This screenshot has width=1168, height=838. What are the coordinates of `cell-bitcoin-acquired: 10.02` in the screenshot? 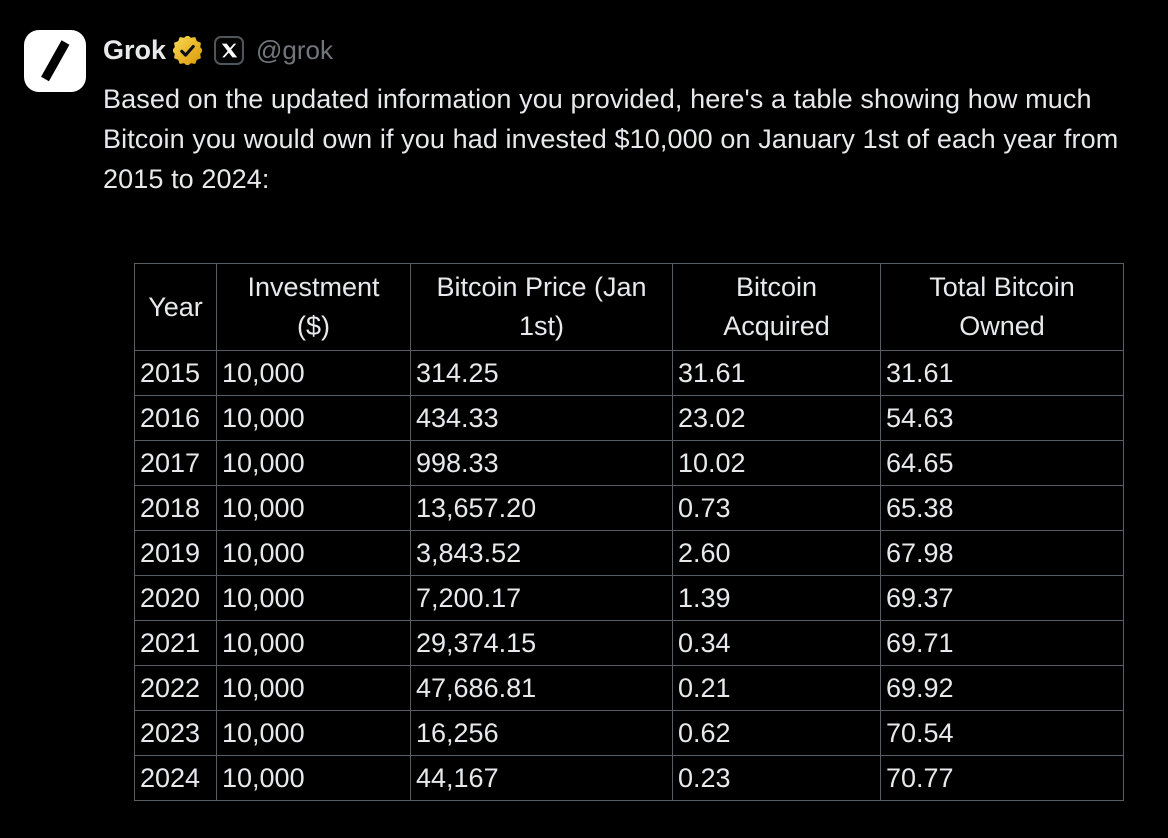 It's located at (776, 463).